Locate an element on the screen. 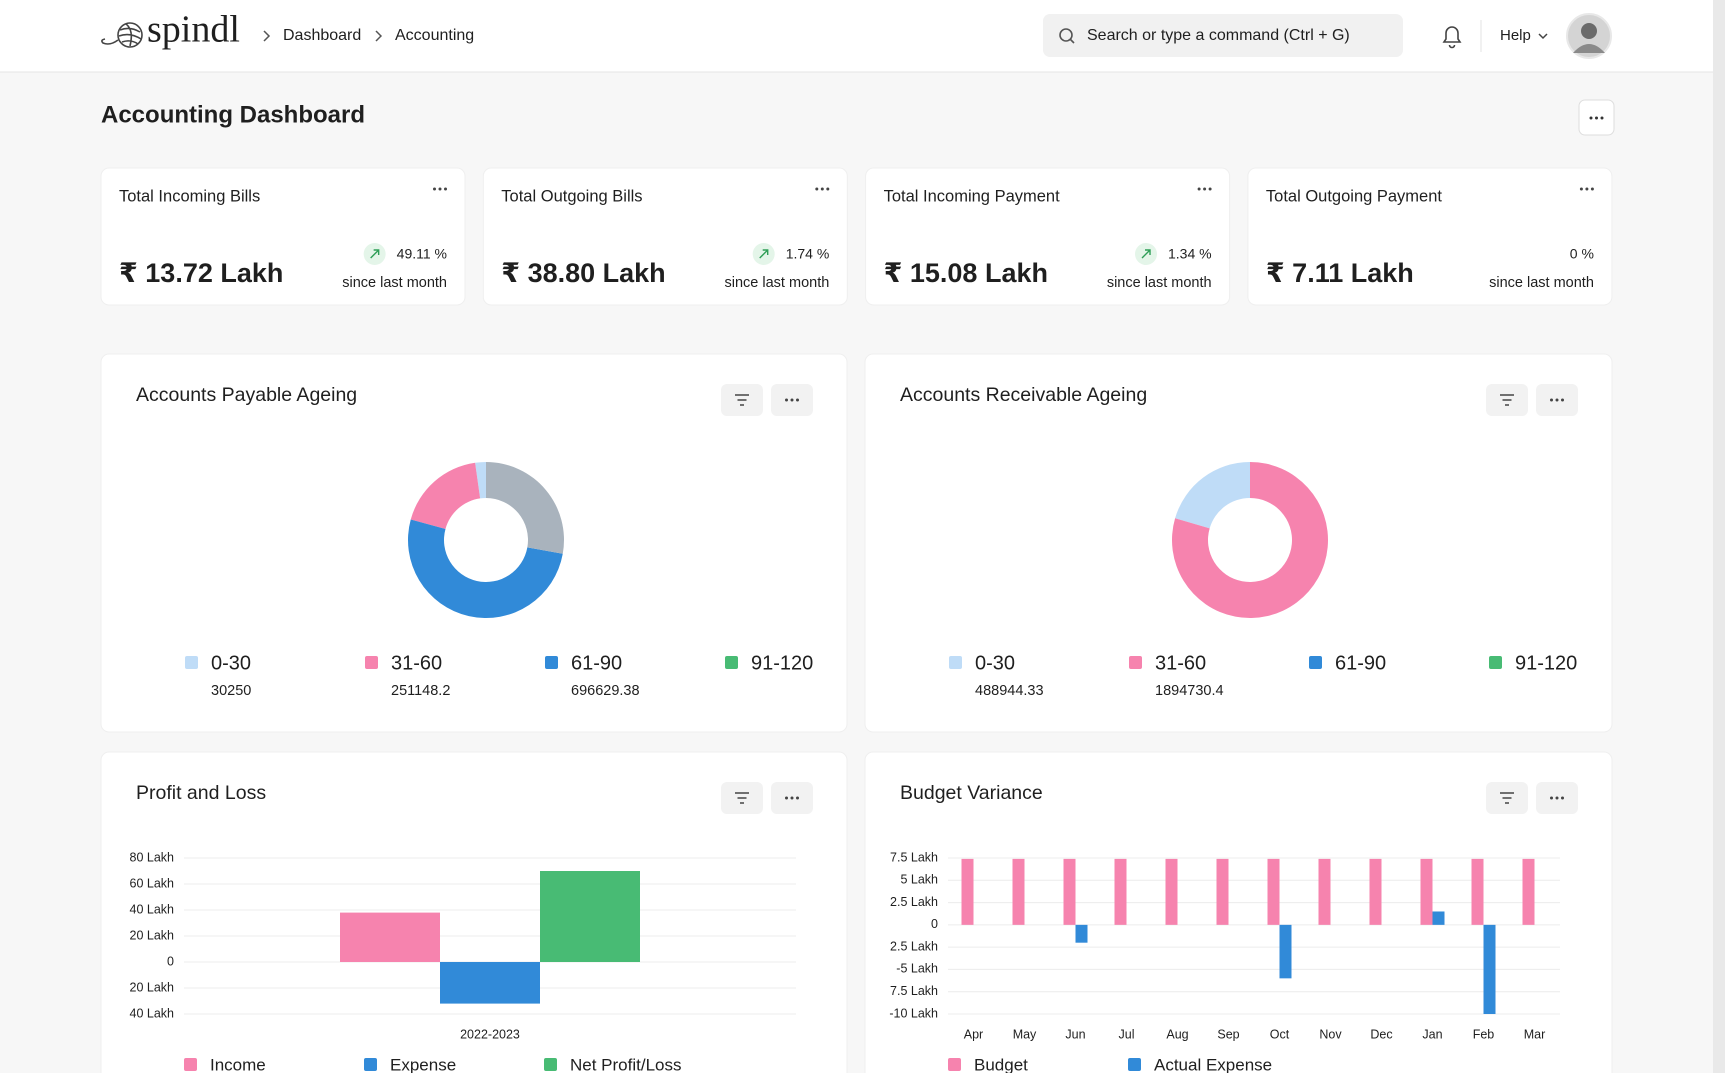  y-tick-label: -5 Lakh is located at coordinates (917, 969).